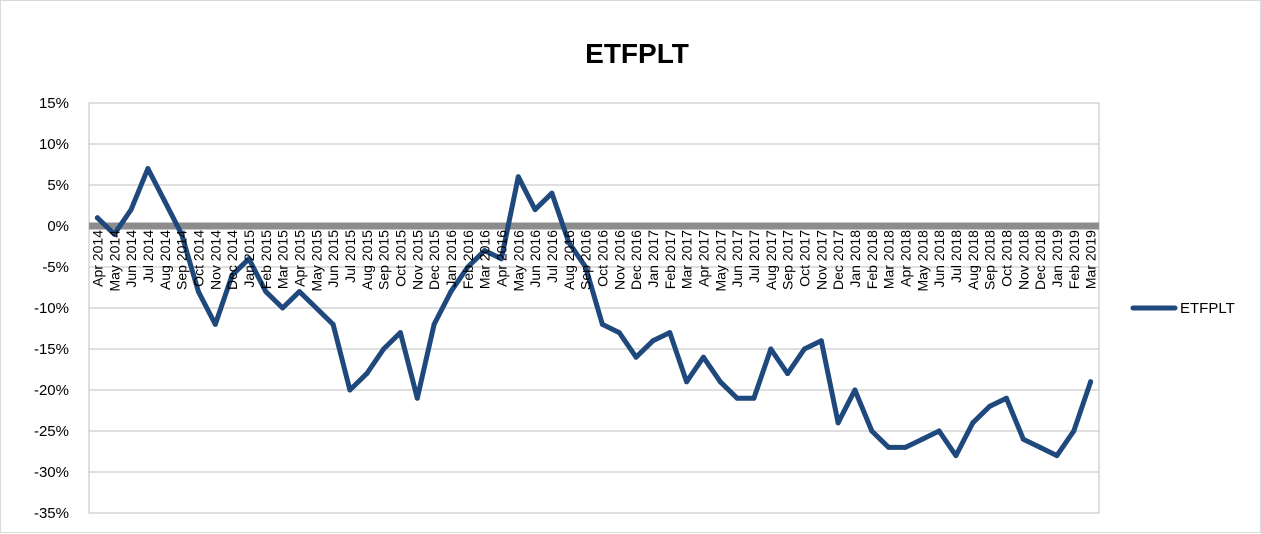 This screenshot has width=1261, height=534. Describe the element at coordinates (670, 259) in the screenshot. I see `x-tick-label: Feb 2017` at that location.